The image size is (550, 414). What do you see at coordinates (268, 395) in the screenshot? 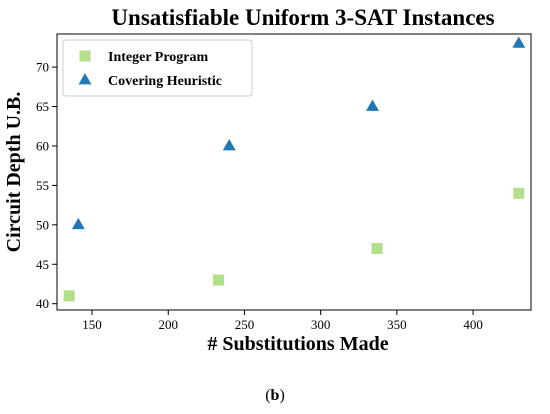
I see `caption-open-paren: (` at bounding box center [268, 395].